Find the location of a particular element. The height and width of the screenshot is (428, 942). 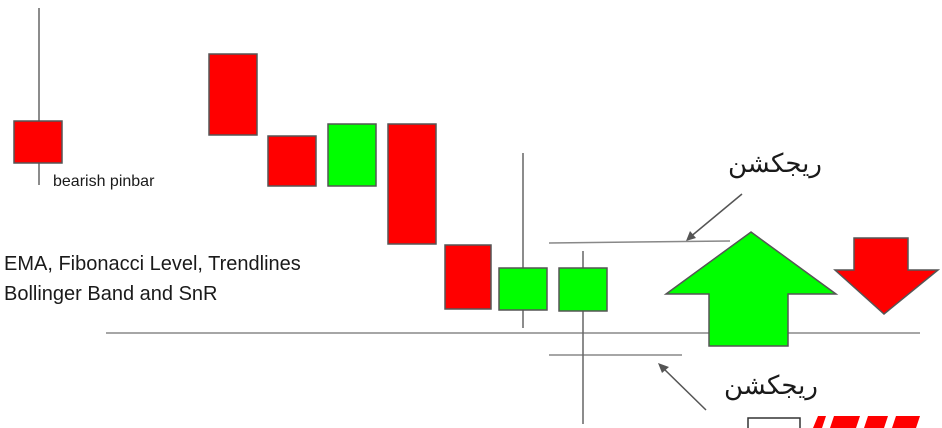

pinbar-label: bearish pinbar is located at coordinates (104, 181).